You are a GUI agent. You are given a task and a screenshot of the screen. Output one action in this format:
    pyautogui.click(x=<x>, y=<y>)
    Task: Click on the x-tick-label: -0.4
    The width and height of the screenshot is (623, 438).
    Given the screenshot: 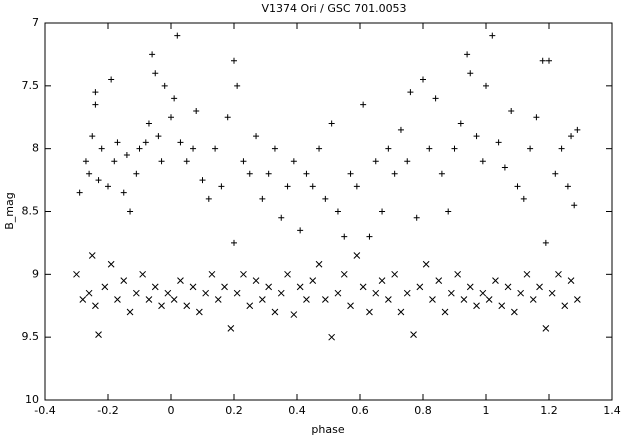 What is the action you would take?
    pyautogui.click(x=44, y=410)
    